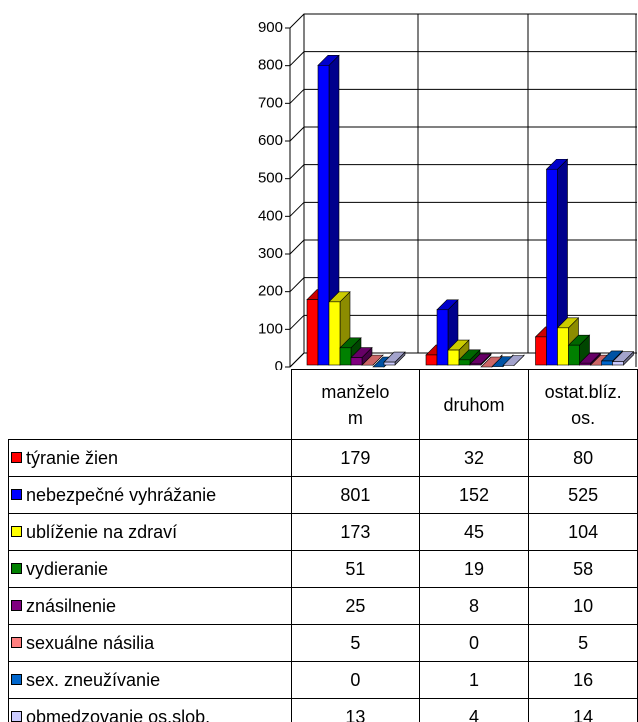  I want to click on value-cell: 104, so click(583, 532).